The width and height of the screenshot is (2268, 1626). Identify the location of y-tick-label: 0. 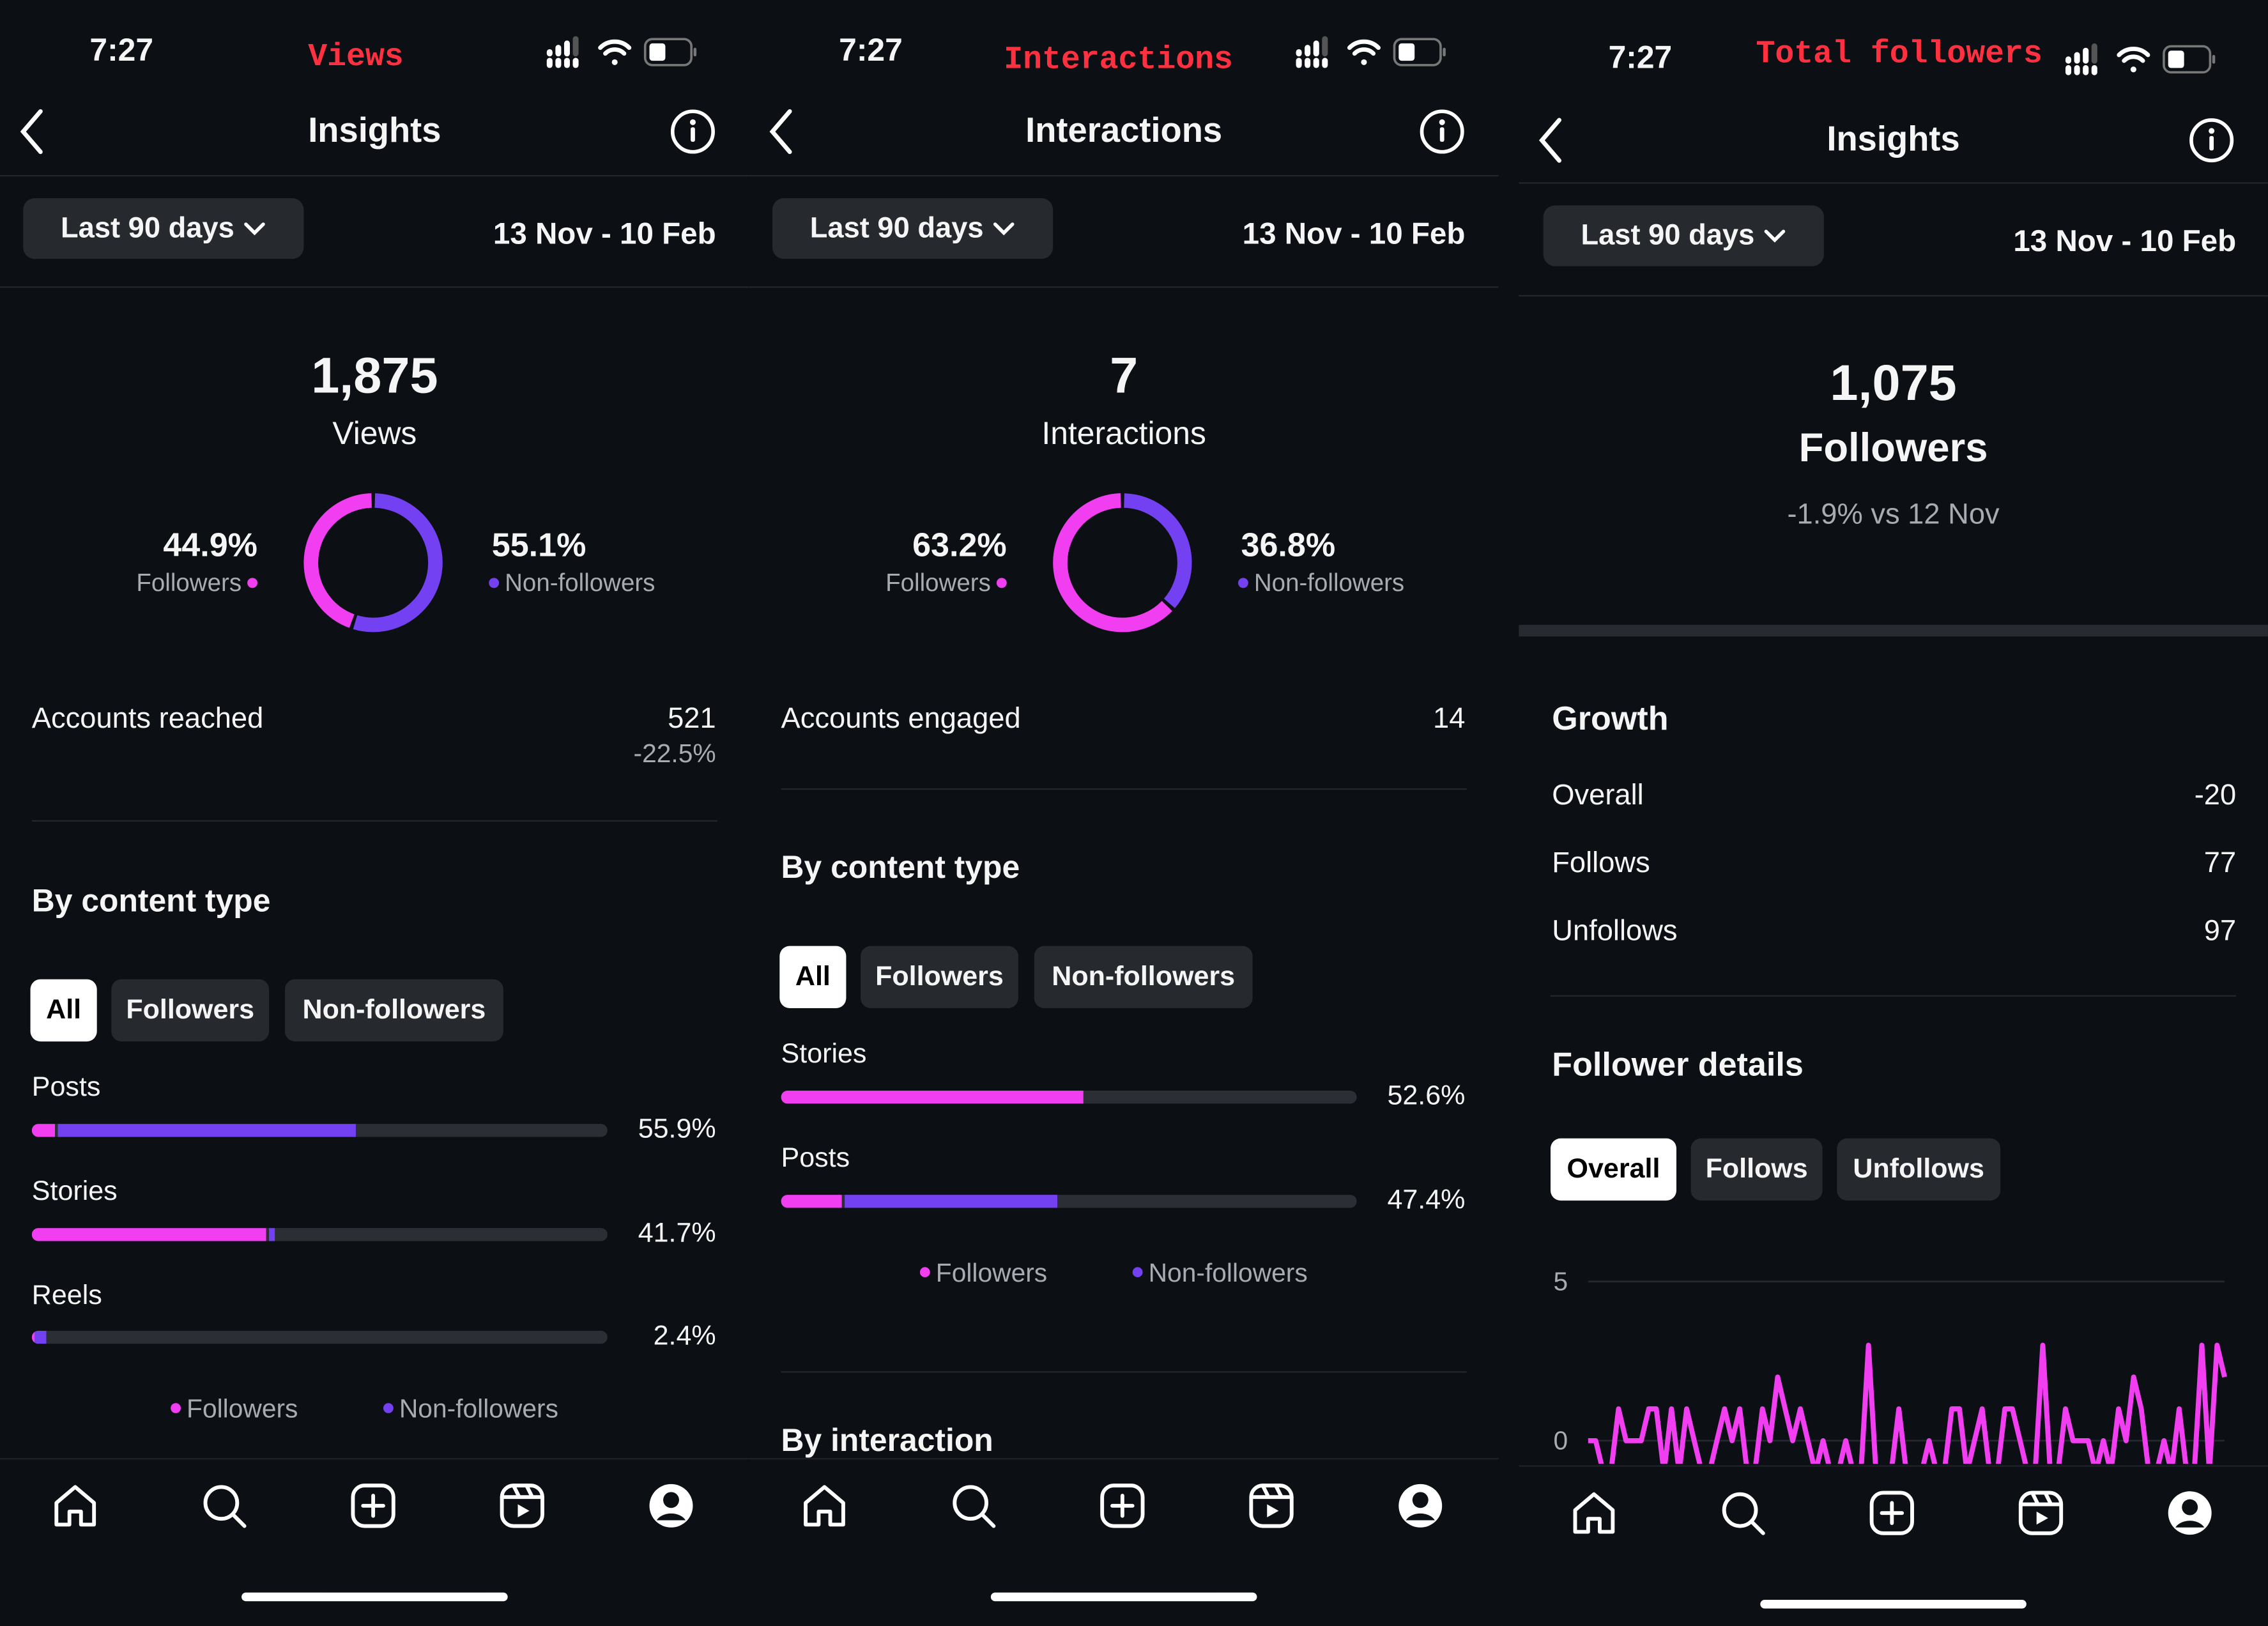
(1560, 1440).